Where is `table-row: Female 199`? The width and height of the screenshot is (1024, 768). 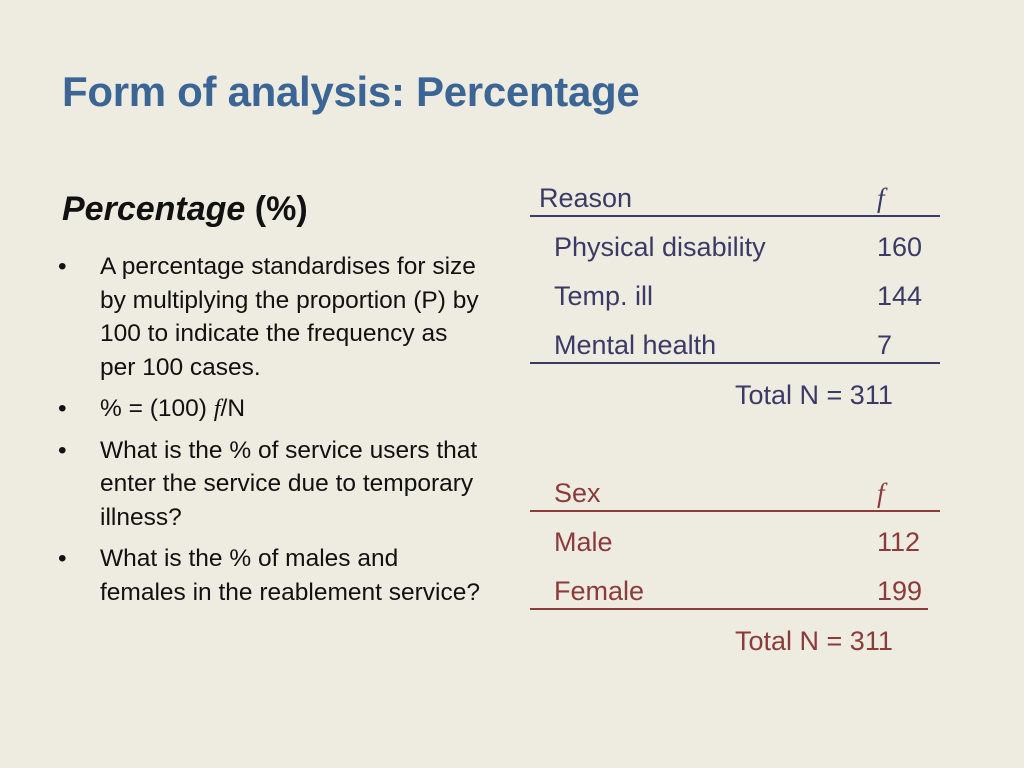
table-row: Female 199 is located at coordinates (735, 600).